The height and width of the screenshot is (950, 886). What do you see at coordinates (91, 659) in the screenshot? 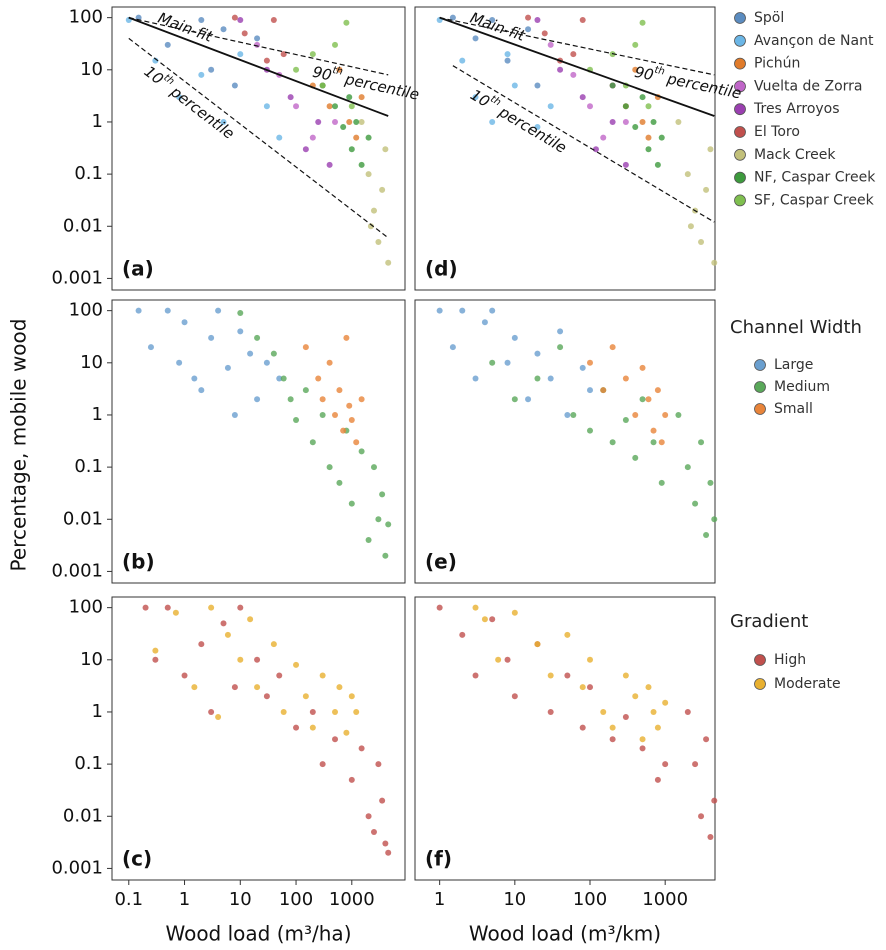
I see `y-tick-label: 10` at bounding box center [91, 659].